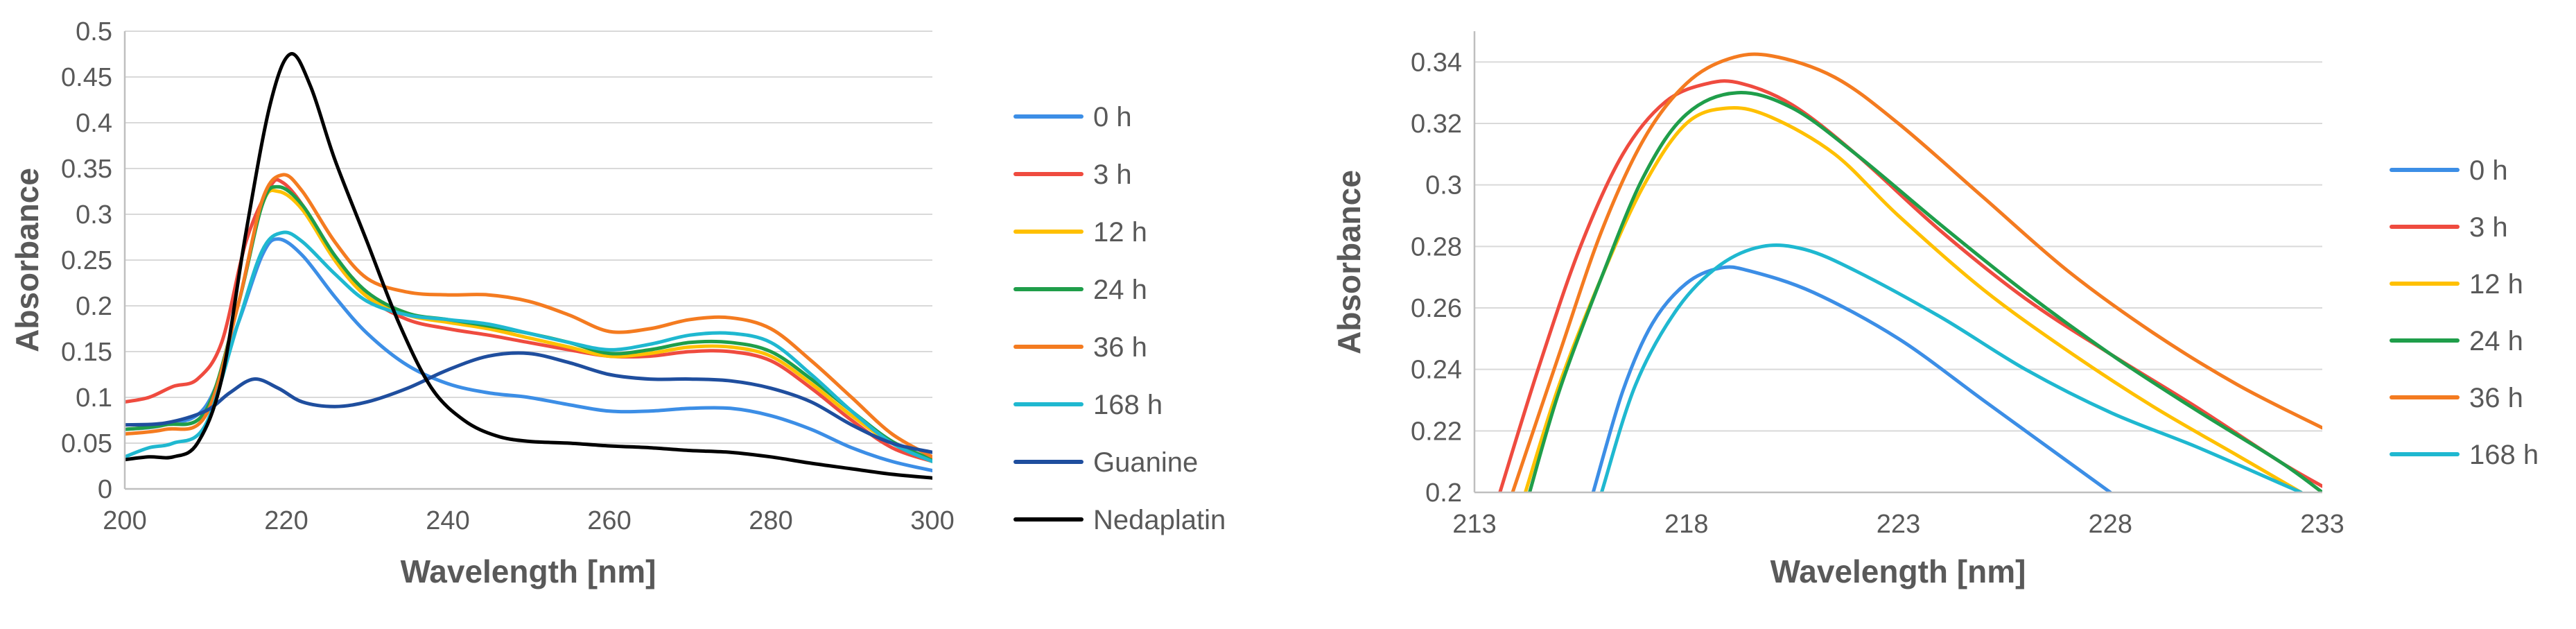 The height and width of the screenshot is (629, 2576). What do you see at coordinates (1436, 309) in the screenshot?
I see `y-tick-label: 0.26` at bounding box center [1436, 309].